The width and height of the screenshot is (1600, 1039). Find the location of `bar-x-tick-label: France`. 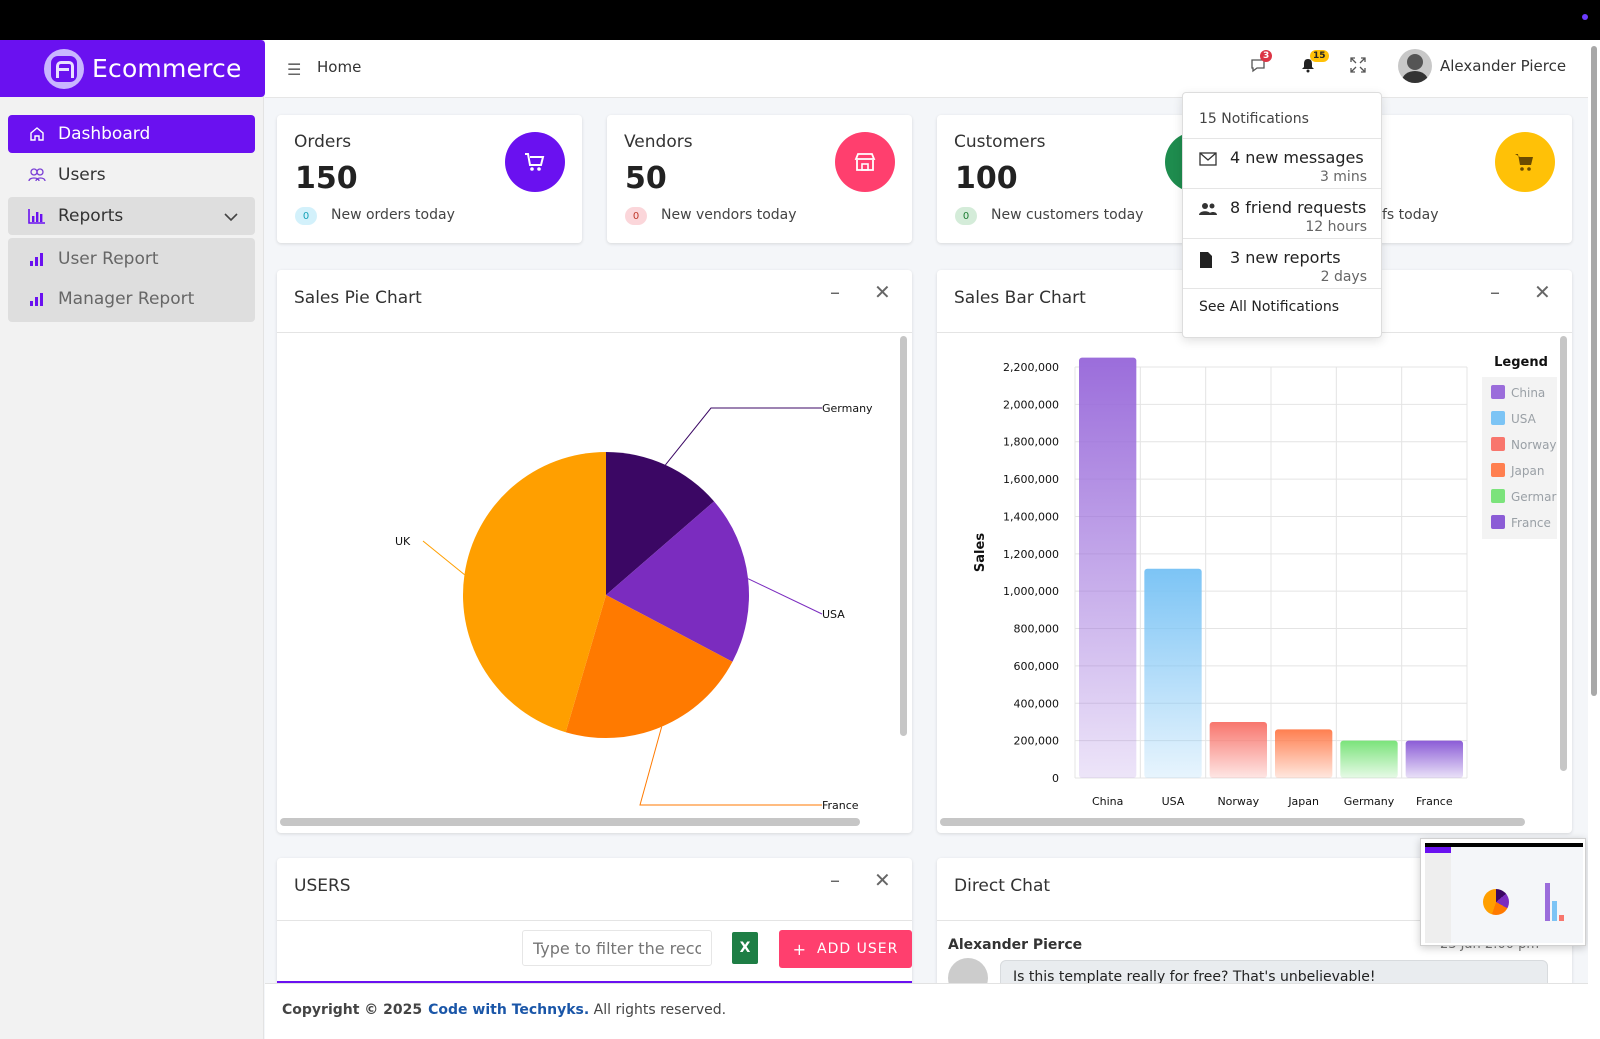

bar-x-tick-label: France is located at coordinates (1434, 801).